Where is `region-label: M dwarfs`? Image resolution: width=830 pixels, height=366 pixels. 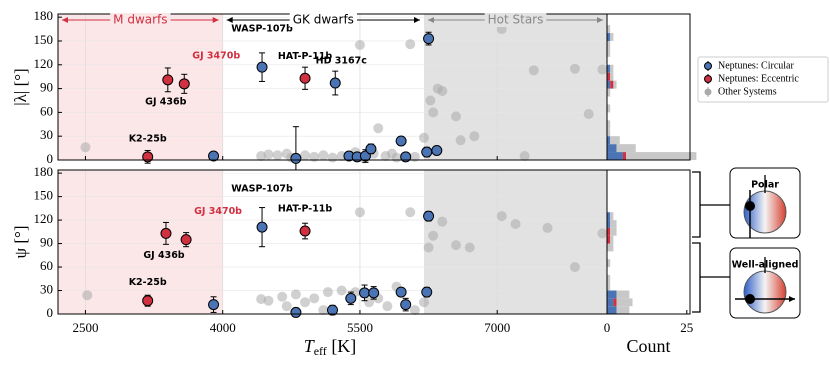 region-label: M dwarfs is located at coordinates (140, 20).